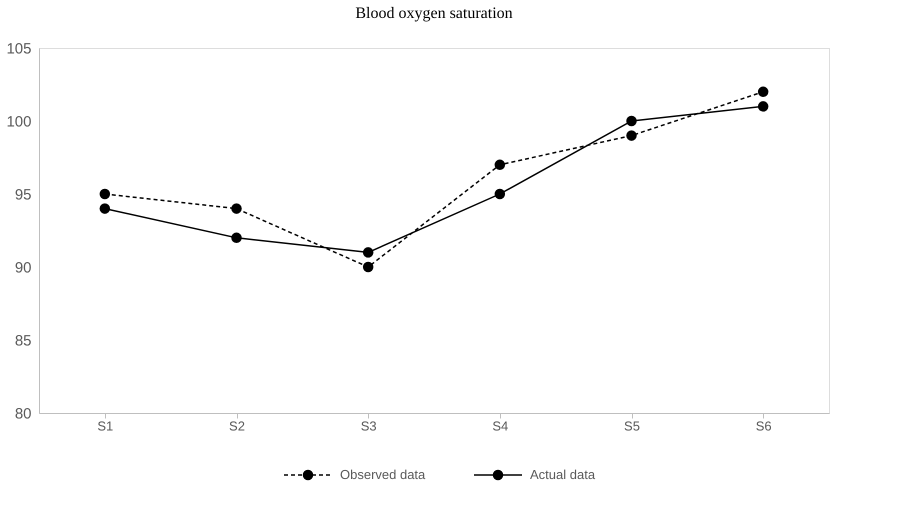 The height and width of the screenshot is (528, 907). I want to click on legend-label: Actual data, so click(563, 474).